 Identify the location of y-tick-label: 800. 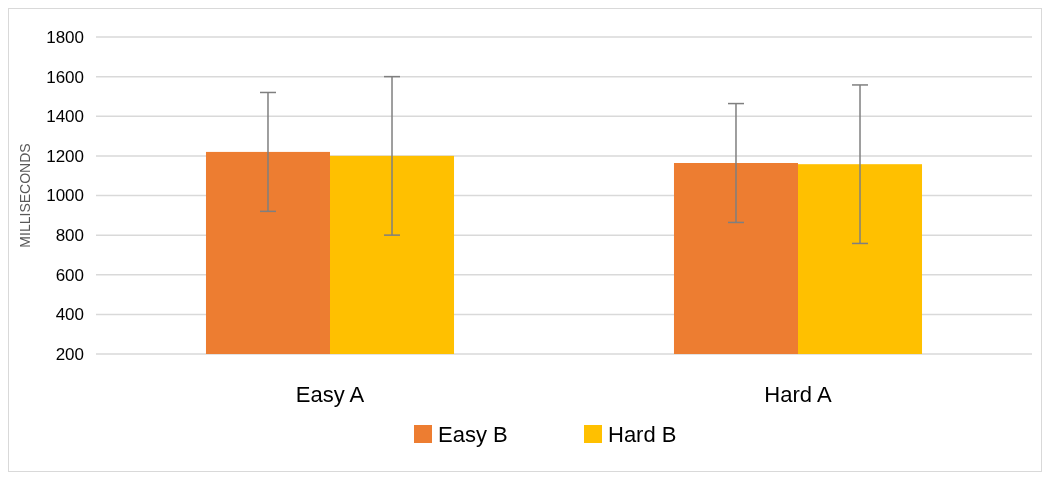
(69, 236).